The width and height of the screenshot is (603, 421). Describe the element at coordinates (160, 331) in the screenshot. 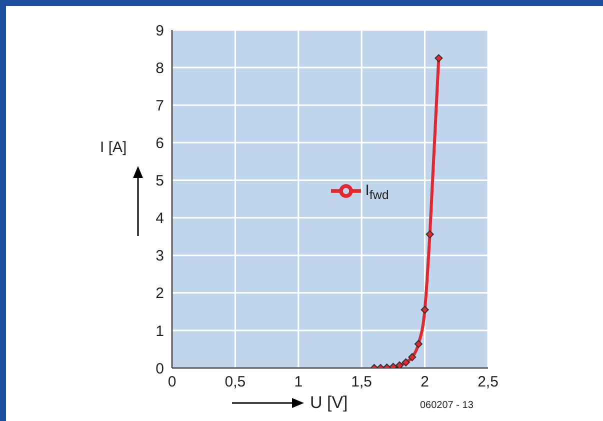

I see `y-tick-label: 1` at that location.